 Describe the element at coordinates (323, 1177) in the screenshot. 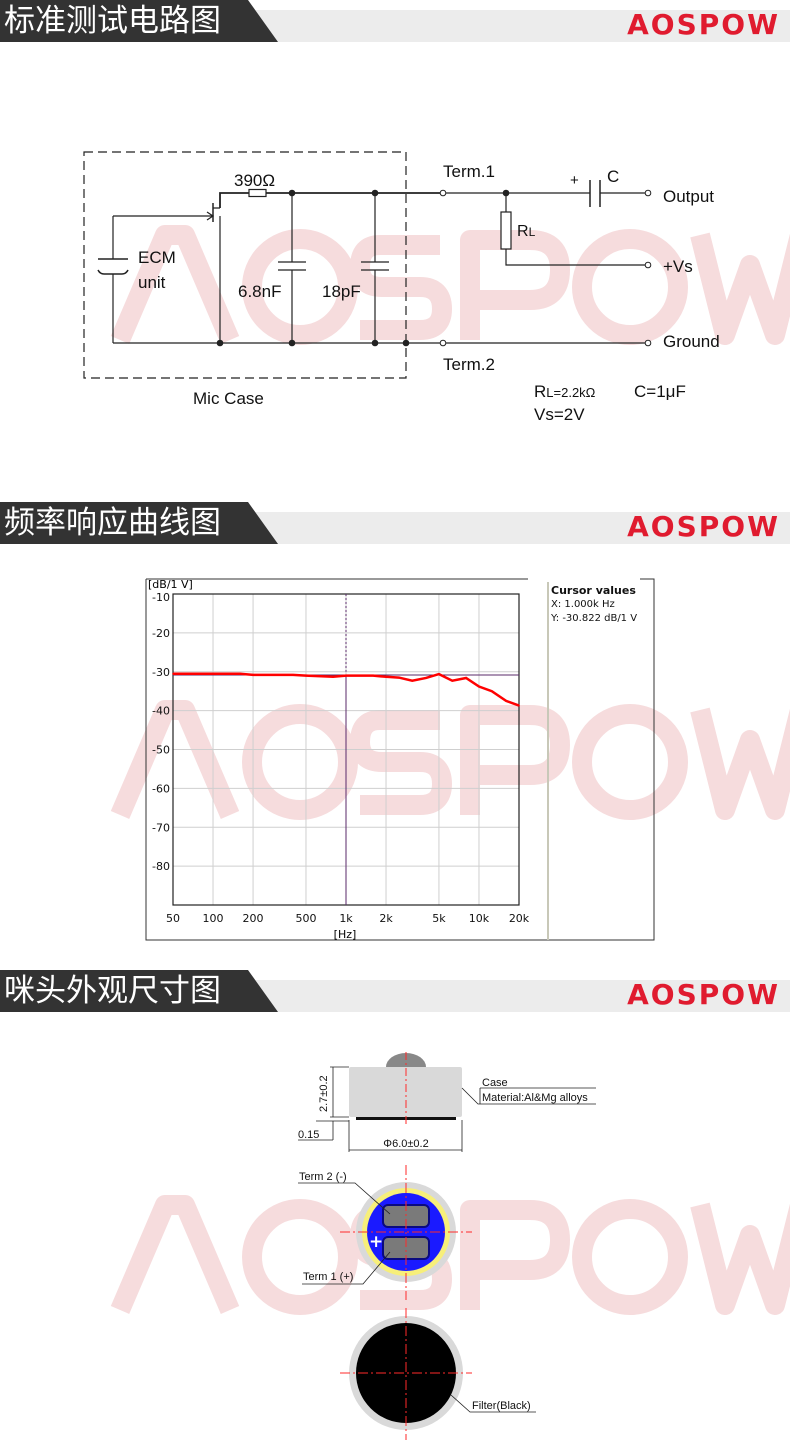

I see `term2-label: Term 2 (-)` at that location.